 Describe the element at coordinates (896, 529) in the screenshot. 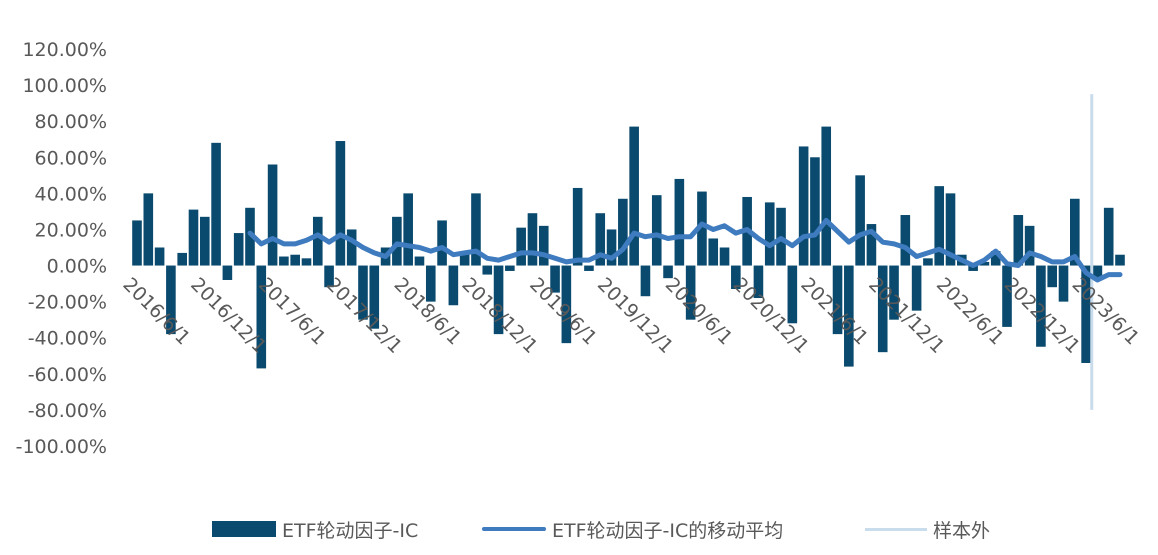

I see `legend-swatch-out-of-sample` at that location.